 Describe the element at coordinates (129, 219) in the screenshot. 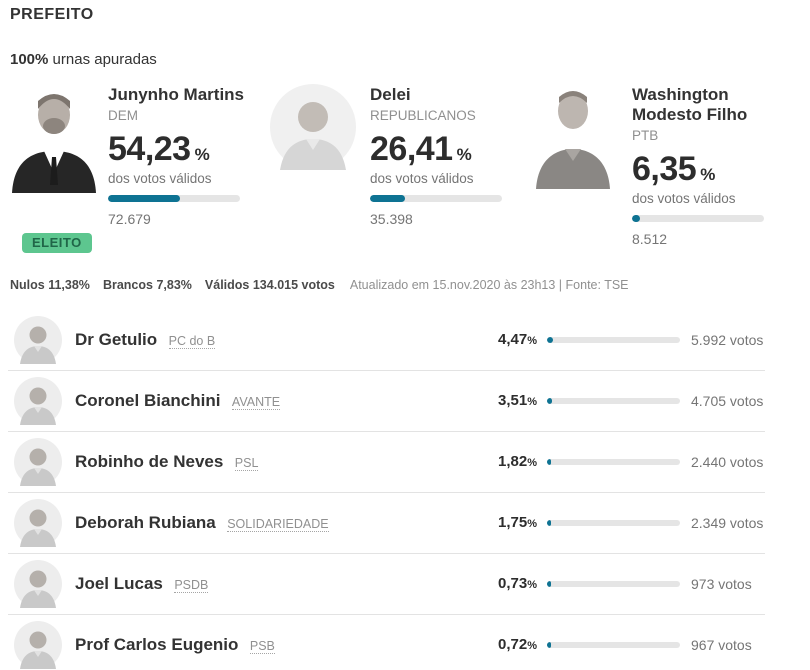

I see `candidate-vote-count: 72.679` at that location.